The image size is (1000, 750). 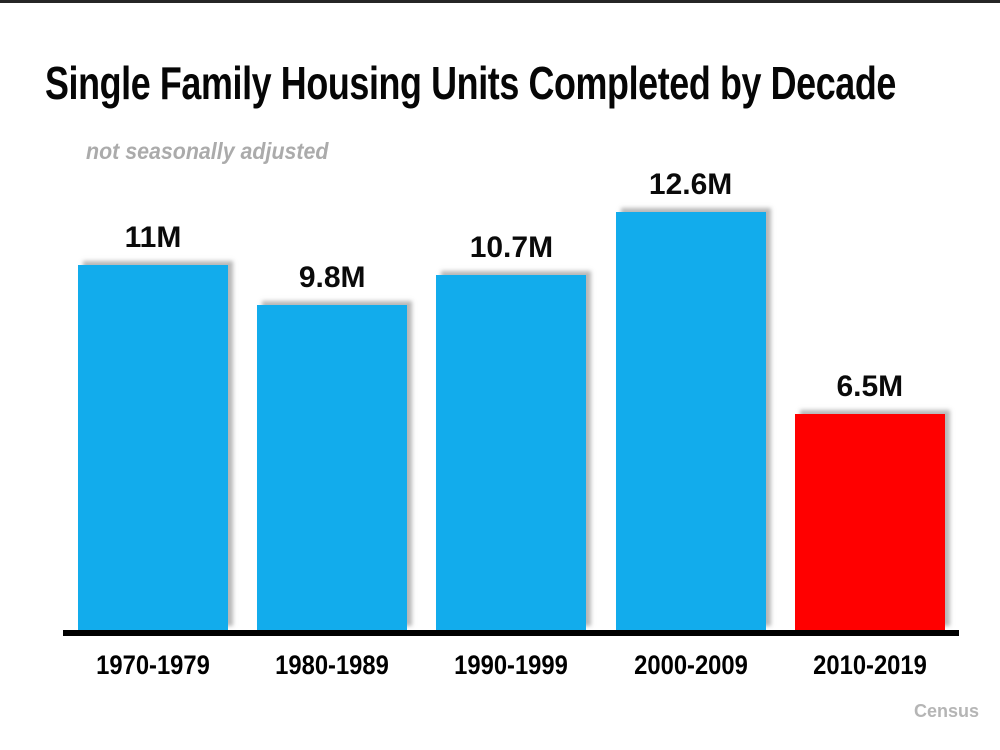 I want to click on bar-category-label: 2000-2009, so click(x=690, y=665).